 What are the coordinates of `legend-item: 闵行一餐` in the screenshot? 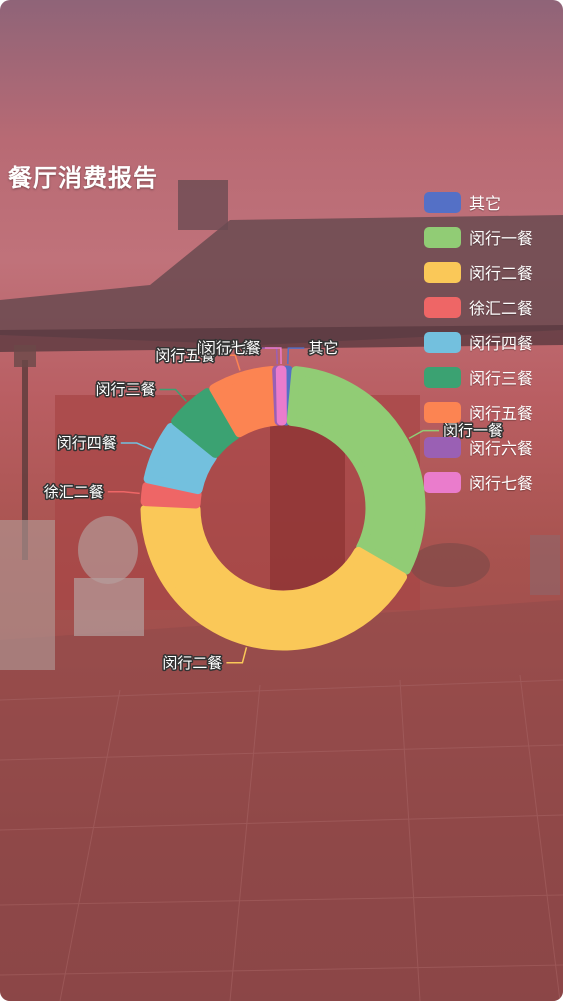 It's located at (491, 237).